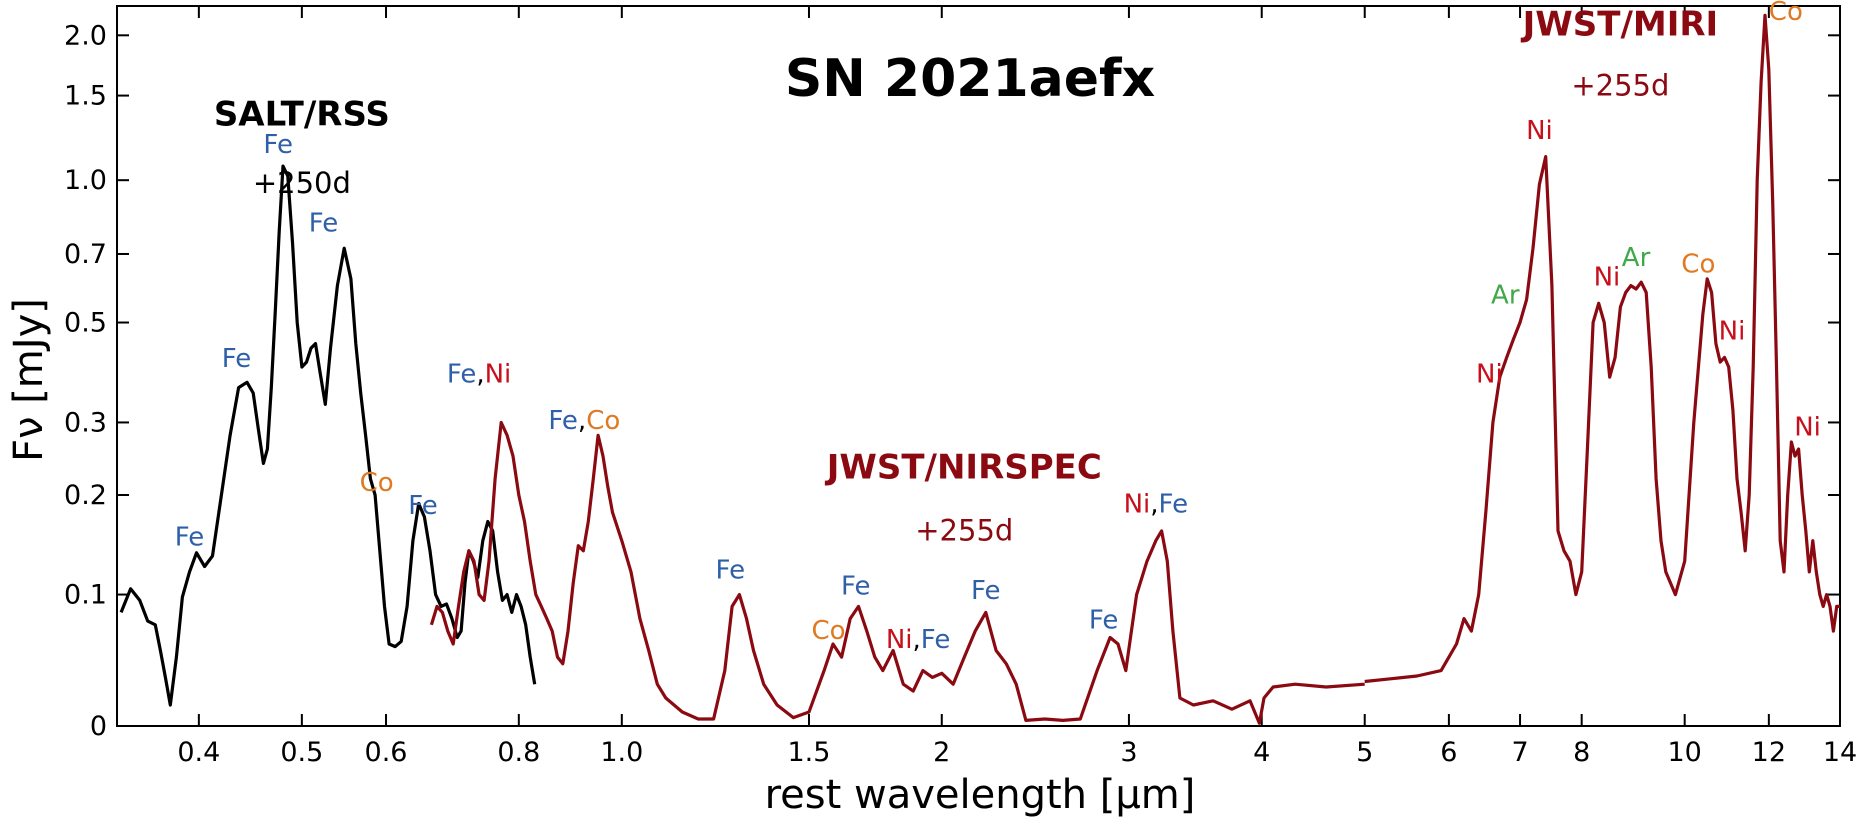  Describe the element at coordinates (328, 435) in the screenshot. I see `series-line-salt-rss` at that location.